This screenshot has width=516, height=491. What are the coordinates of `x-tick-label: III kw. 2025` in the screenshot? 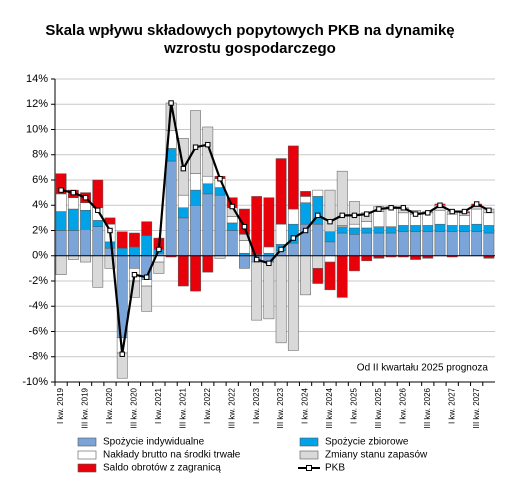 It's located at (378, 407).